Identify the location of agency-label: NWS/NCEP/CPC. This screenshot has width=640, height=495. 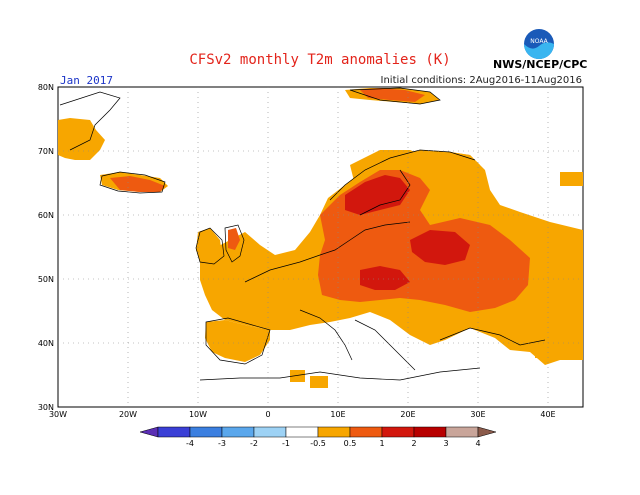
(540, 64).